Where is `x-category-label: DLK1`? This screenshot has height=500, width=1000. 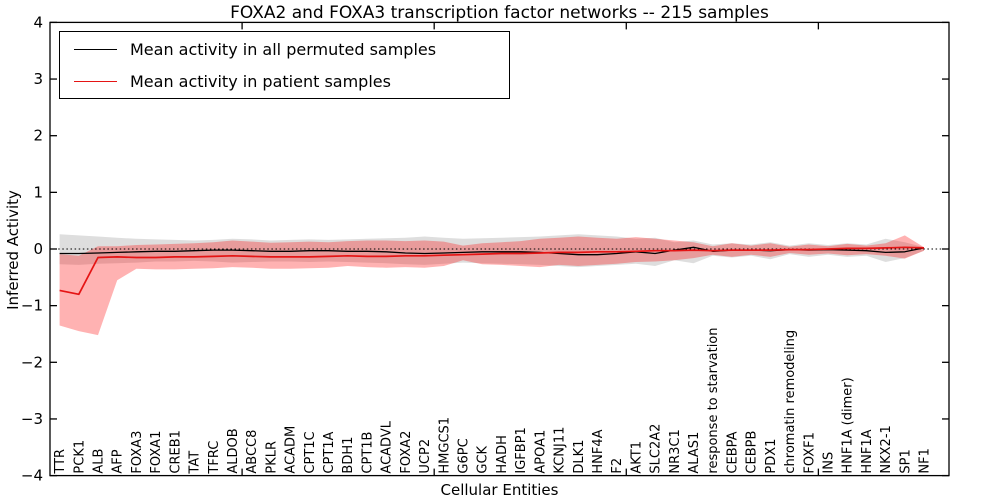 x-category-label: DLK1 is located at coordinates (579, 457).